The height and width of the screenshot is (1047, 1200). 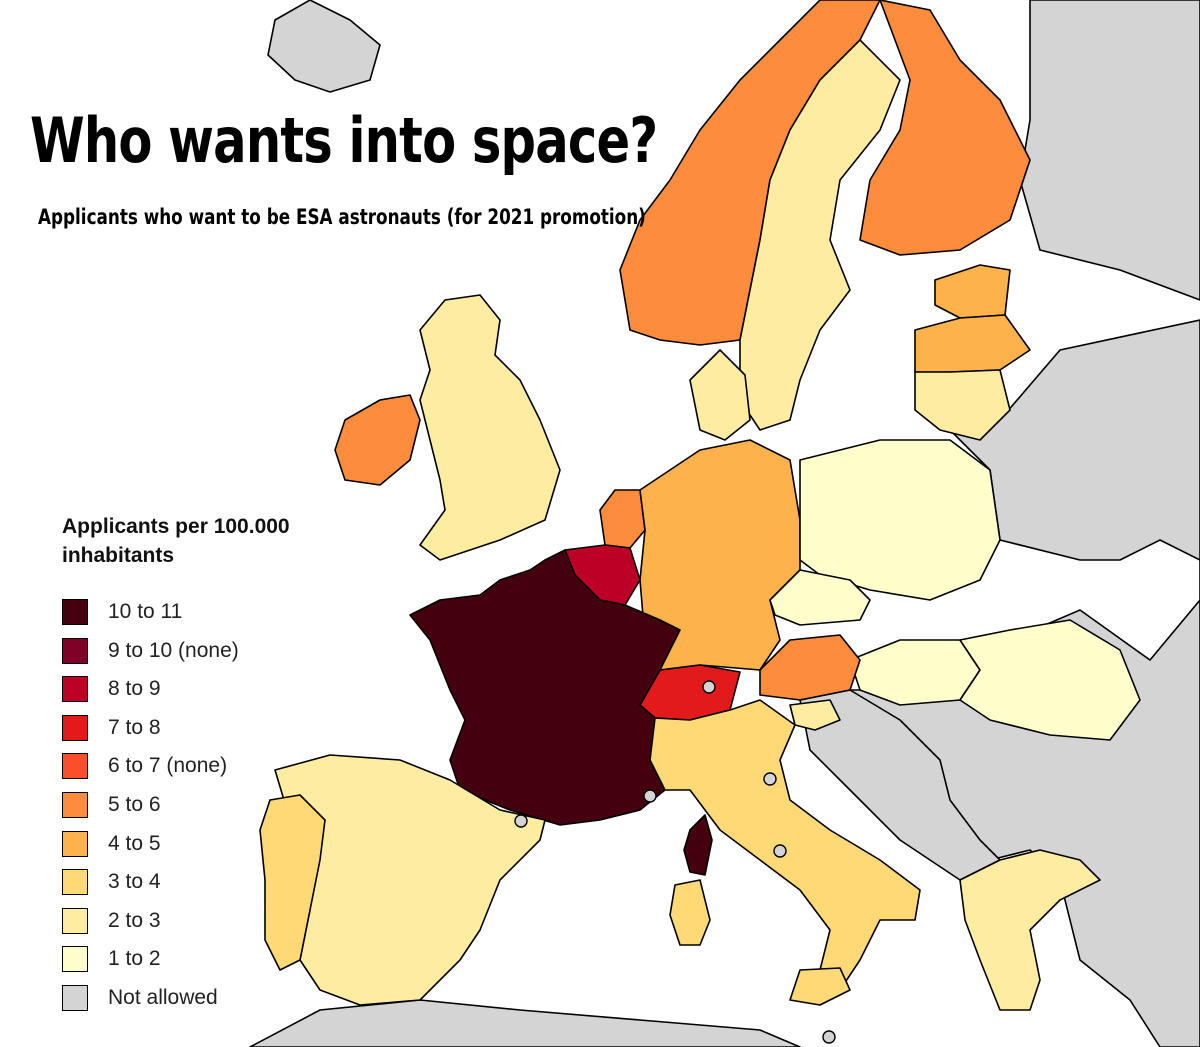 I want to click on marker-toulouse, so click(x=521, y=821).